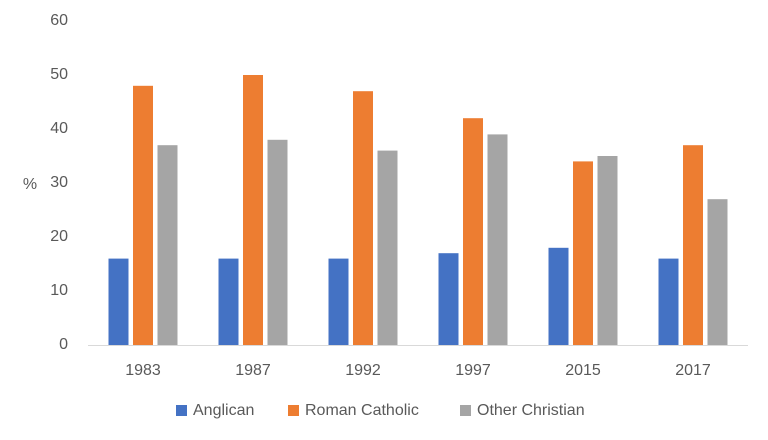 Image resolution: width=768 pixels, height=440 pixels. What do you see at coordinates (693, 370) in the screenshot?
I see `x-tick-label: 2017` at bounding box center [693, 370].